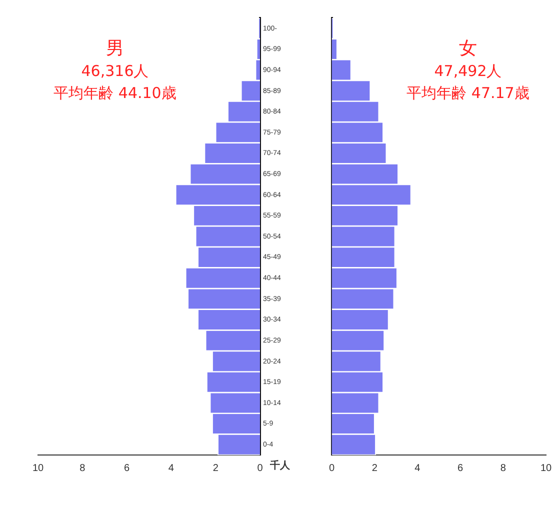  What do you see at coordinates (115, 71) in the screenshot?
I see `text: 46,316人` at bounding box center [115, 71].